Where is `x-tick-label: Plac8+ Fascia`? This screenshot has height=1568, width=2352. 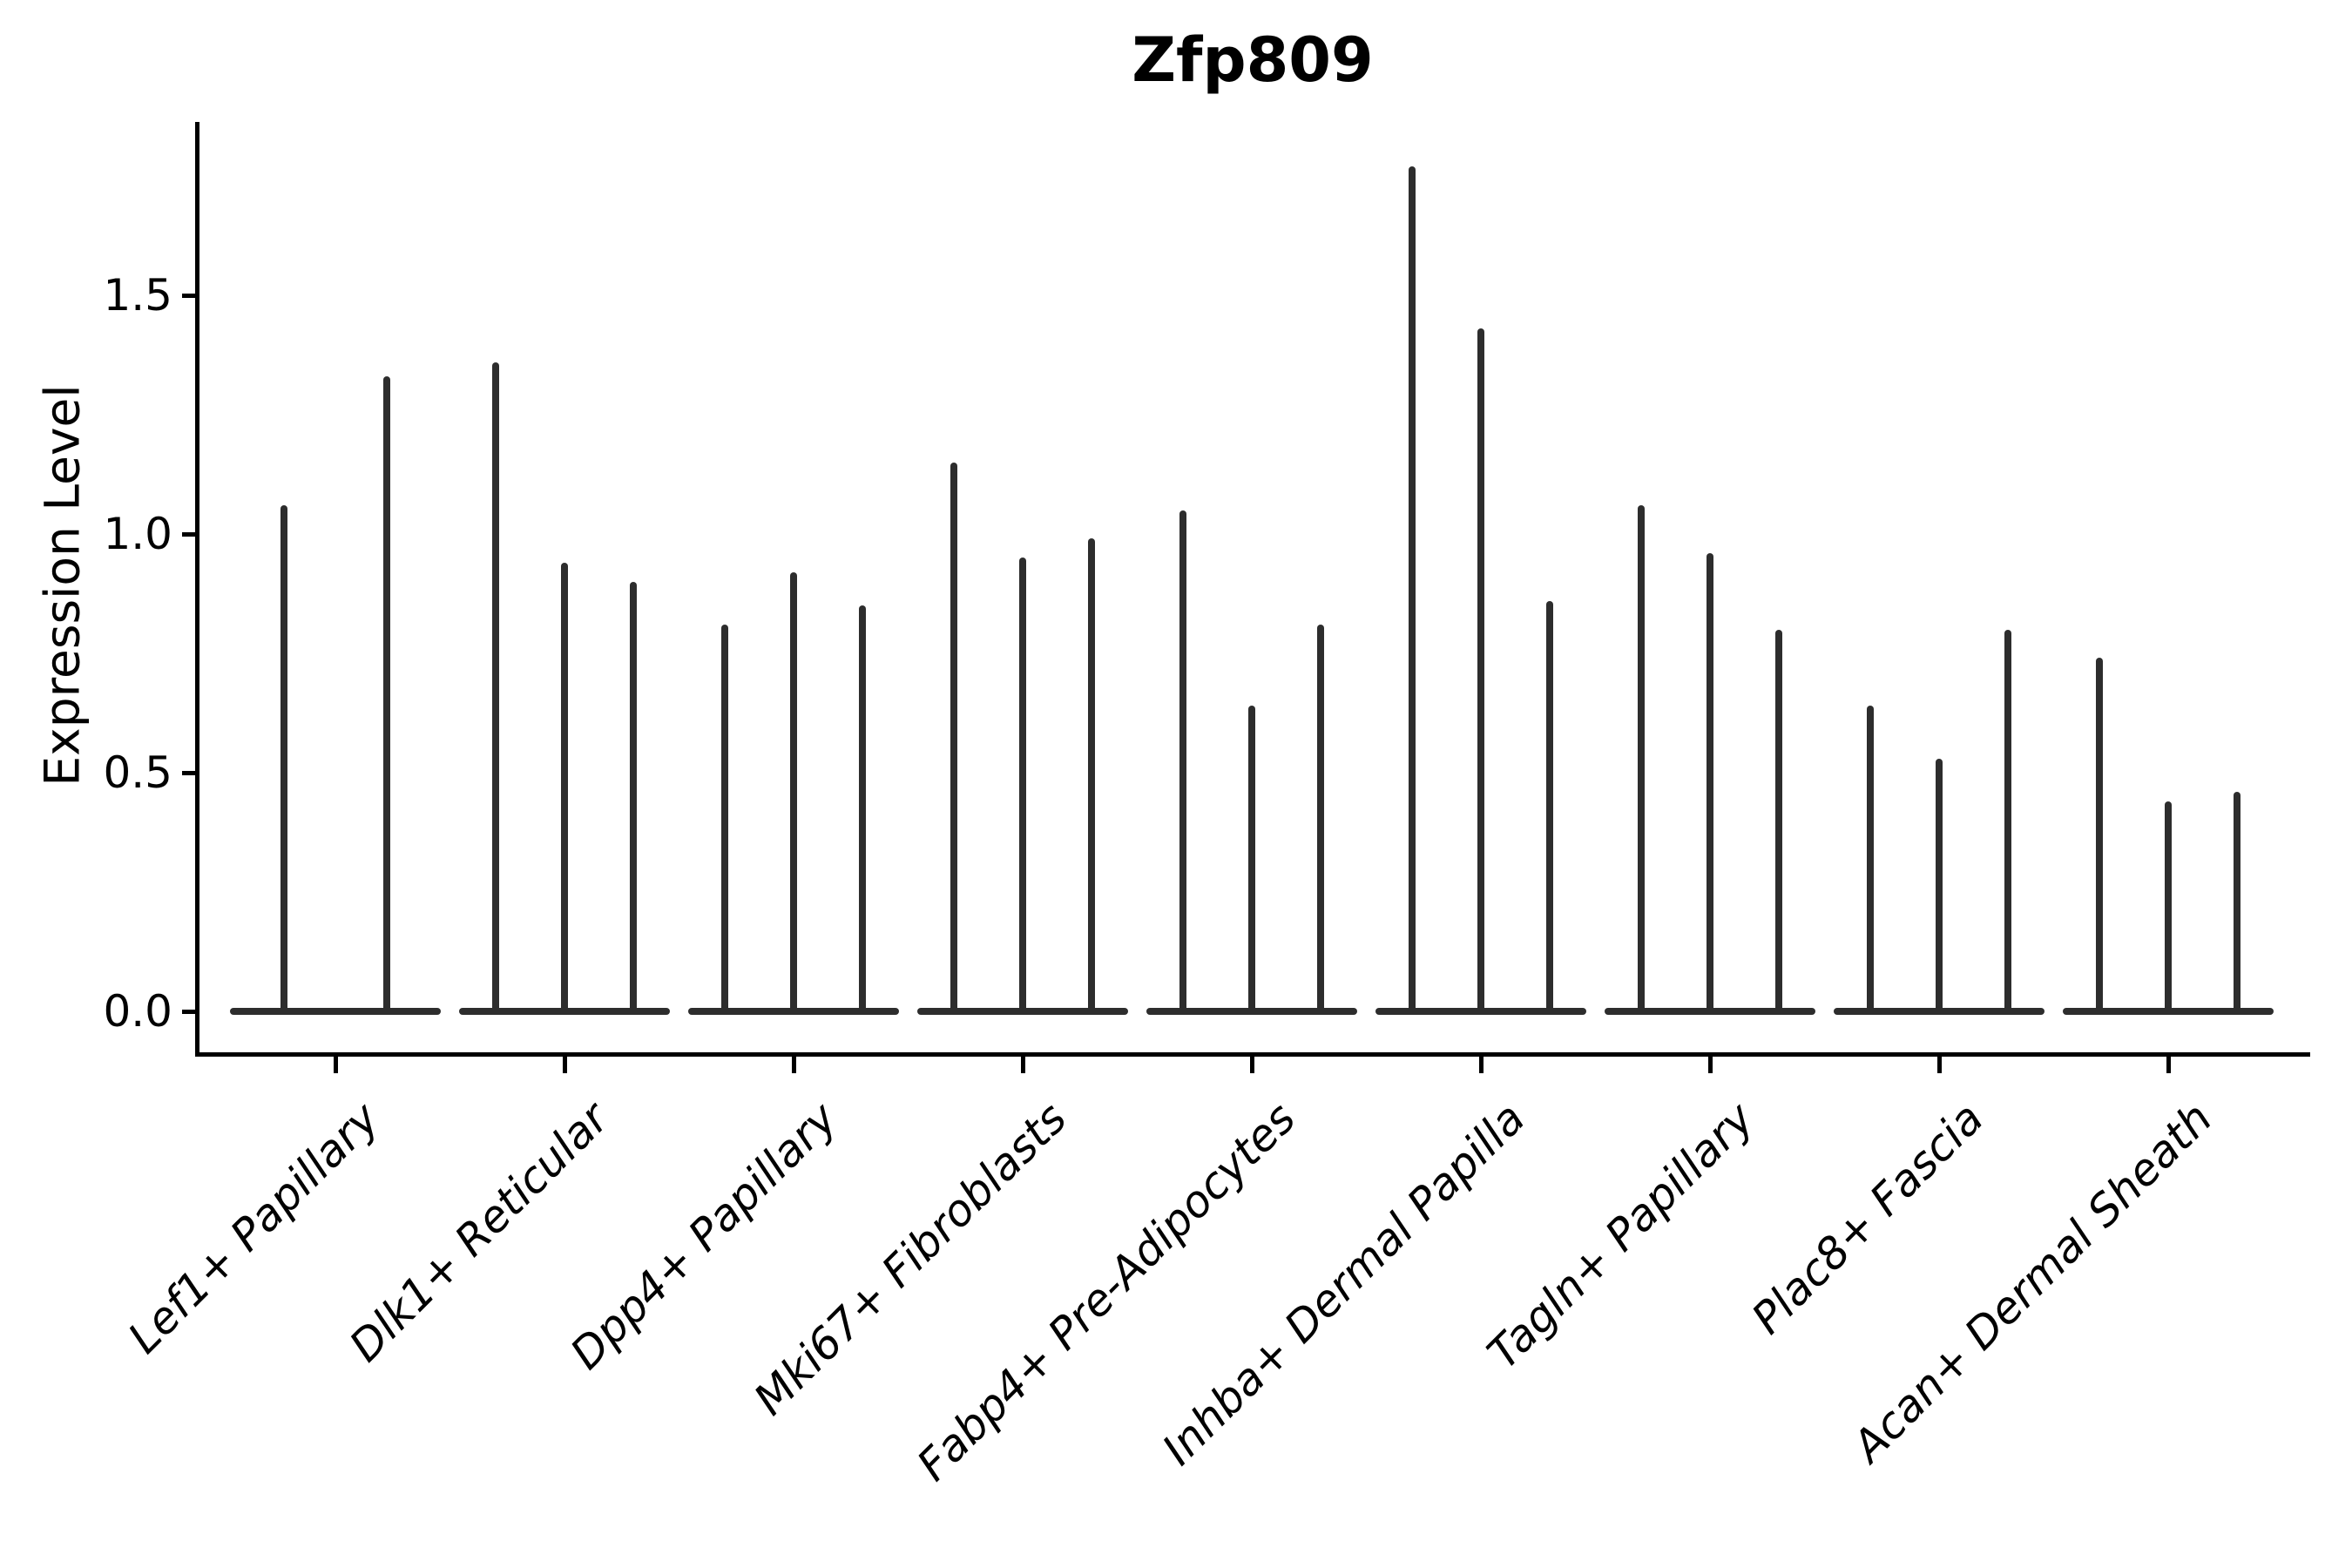
x-tick-label: Plac8+ Fascia is located at coordinates (1867, 1218).